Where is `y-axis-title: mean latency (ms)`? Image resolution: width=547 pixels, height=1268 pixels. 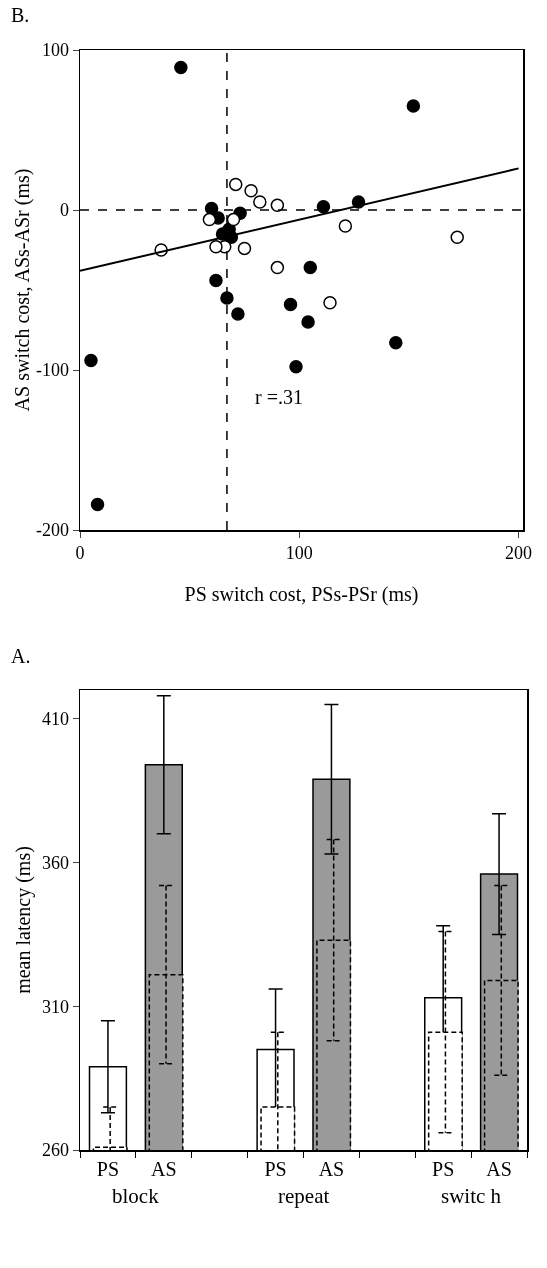 y-axis-title: mean latency (ms) is located at coordinates (23, 920).